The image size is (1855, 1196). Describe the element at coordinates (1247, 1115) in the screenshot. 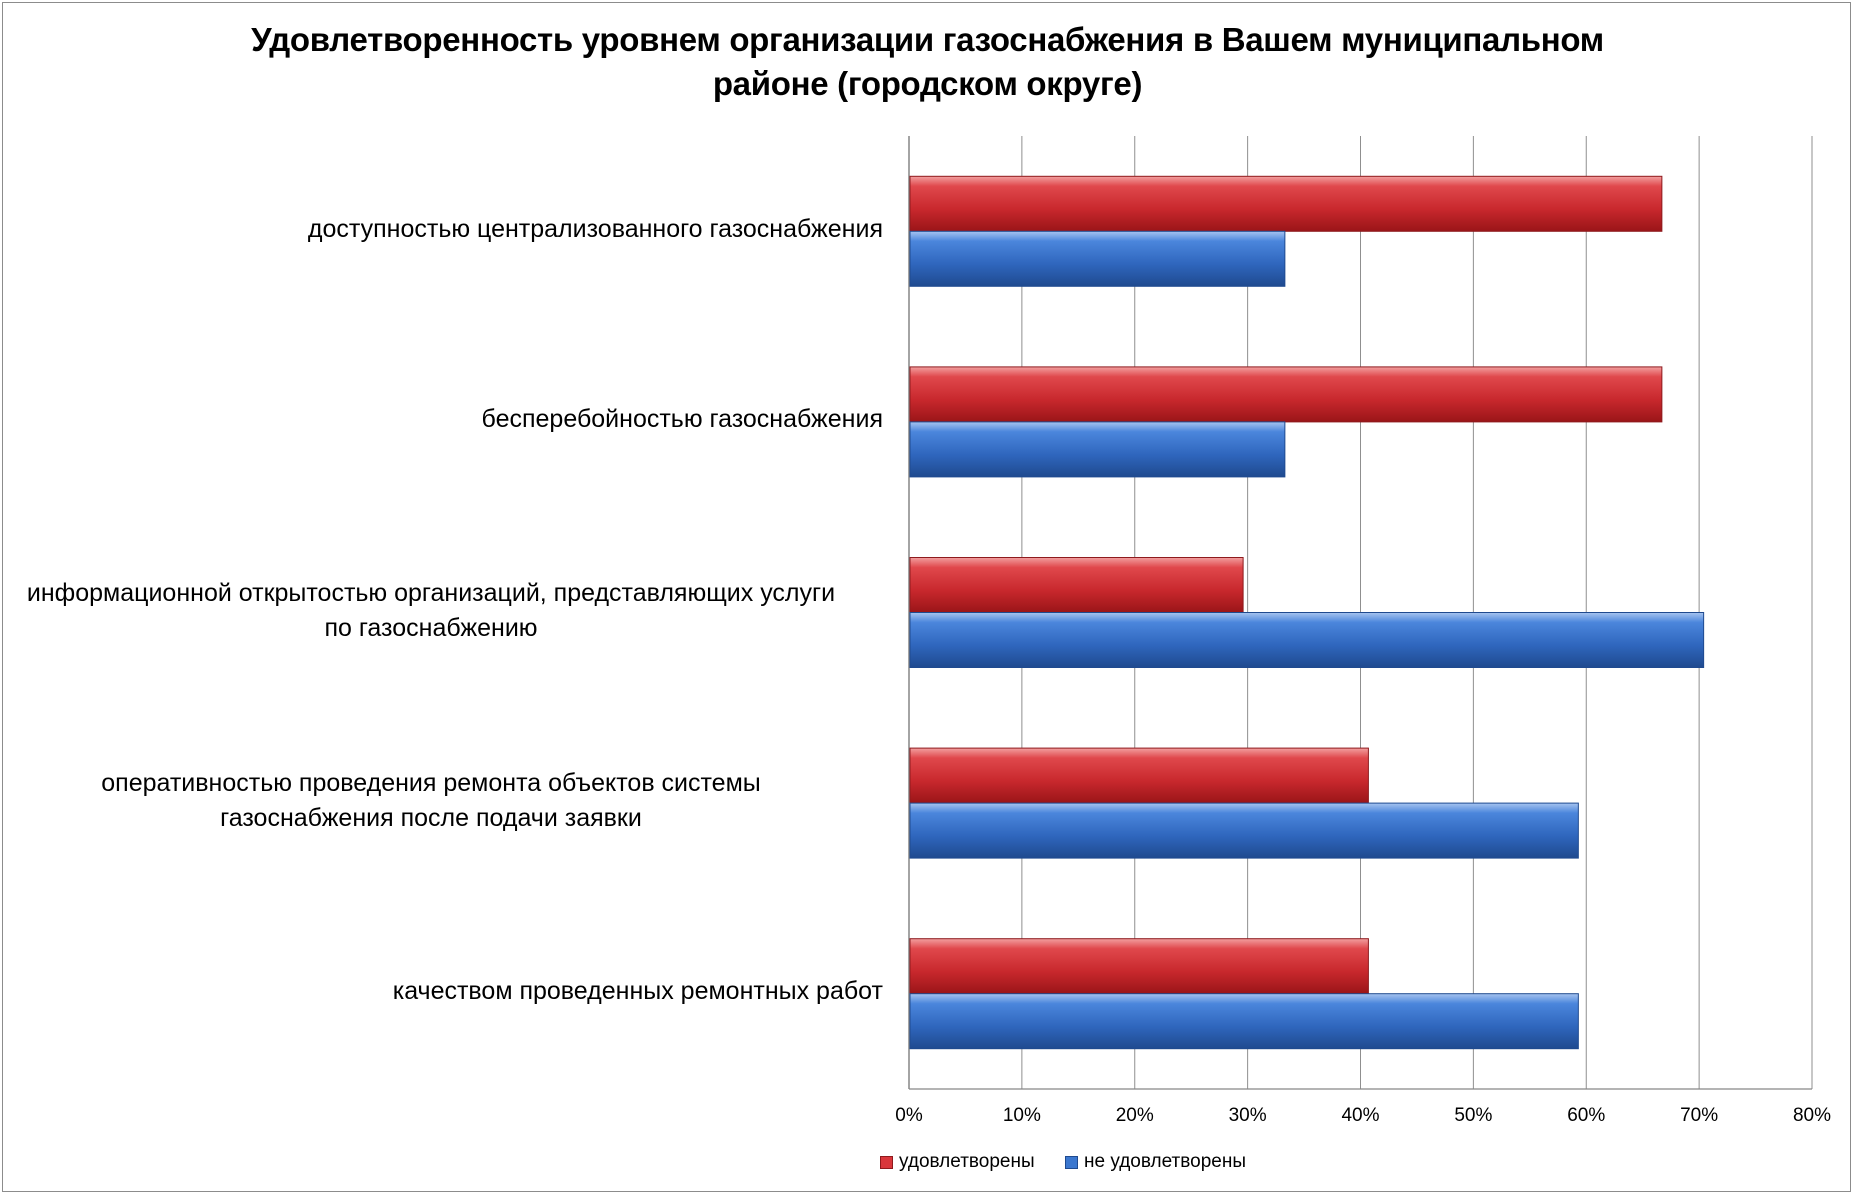

I see `x-tick-label-3: 30%` at that location.